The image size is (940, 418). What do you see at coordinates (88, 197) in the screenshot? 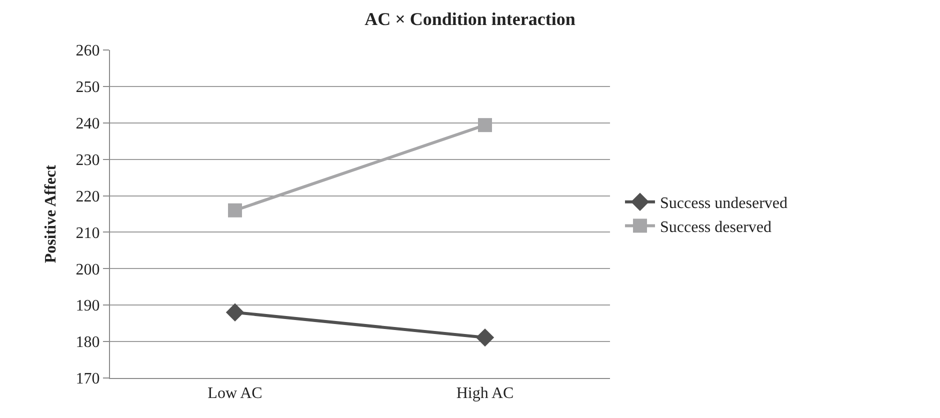
I see `y-tick-label: 220` at bounding box center [88, 197].